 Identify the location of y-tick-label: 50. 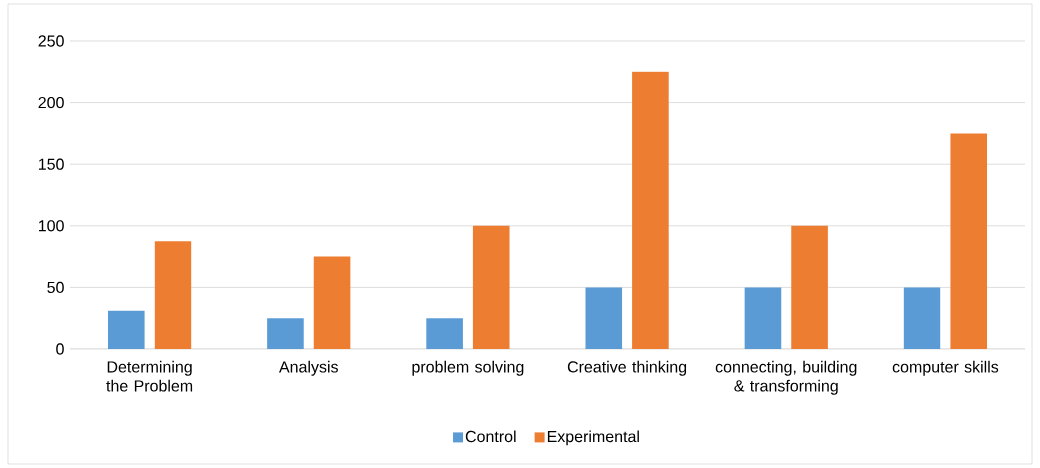
(55, 287).